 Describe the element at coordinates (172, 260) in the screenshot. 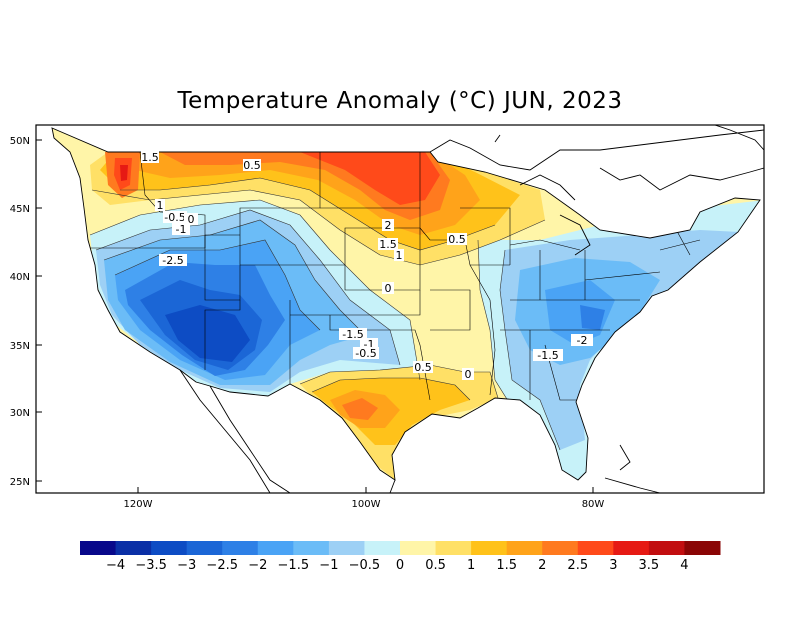

I see `contour-label: -2.5` at that location.